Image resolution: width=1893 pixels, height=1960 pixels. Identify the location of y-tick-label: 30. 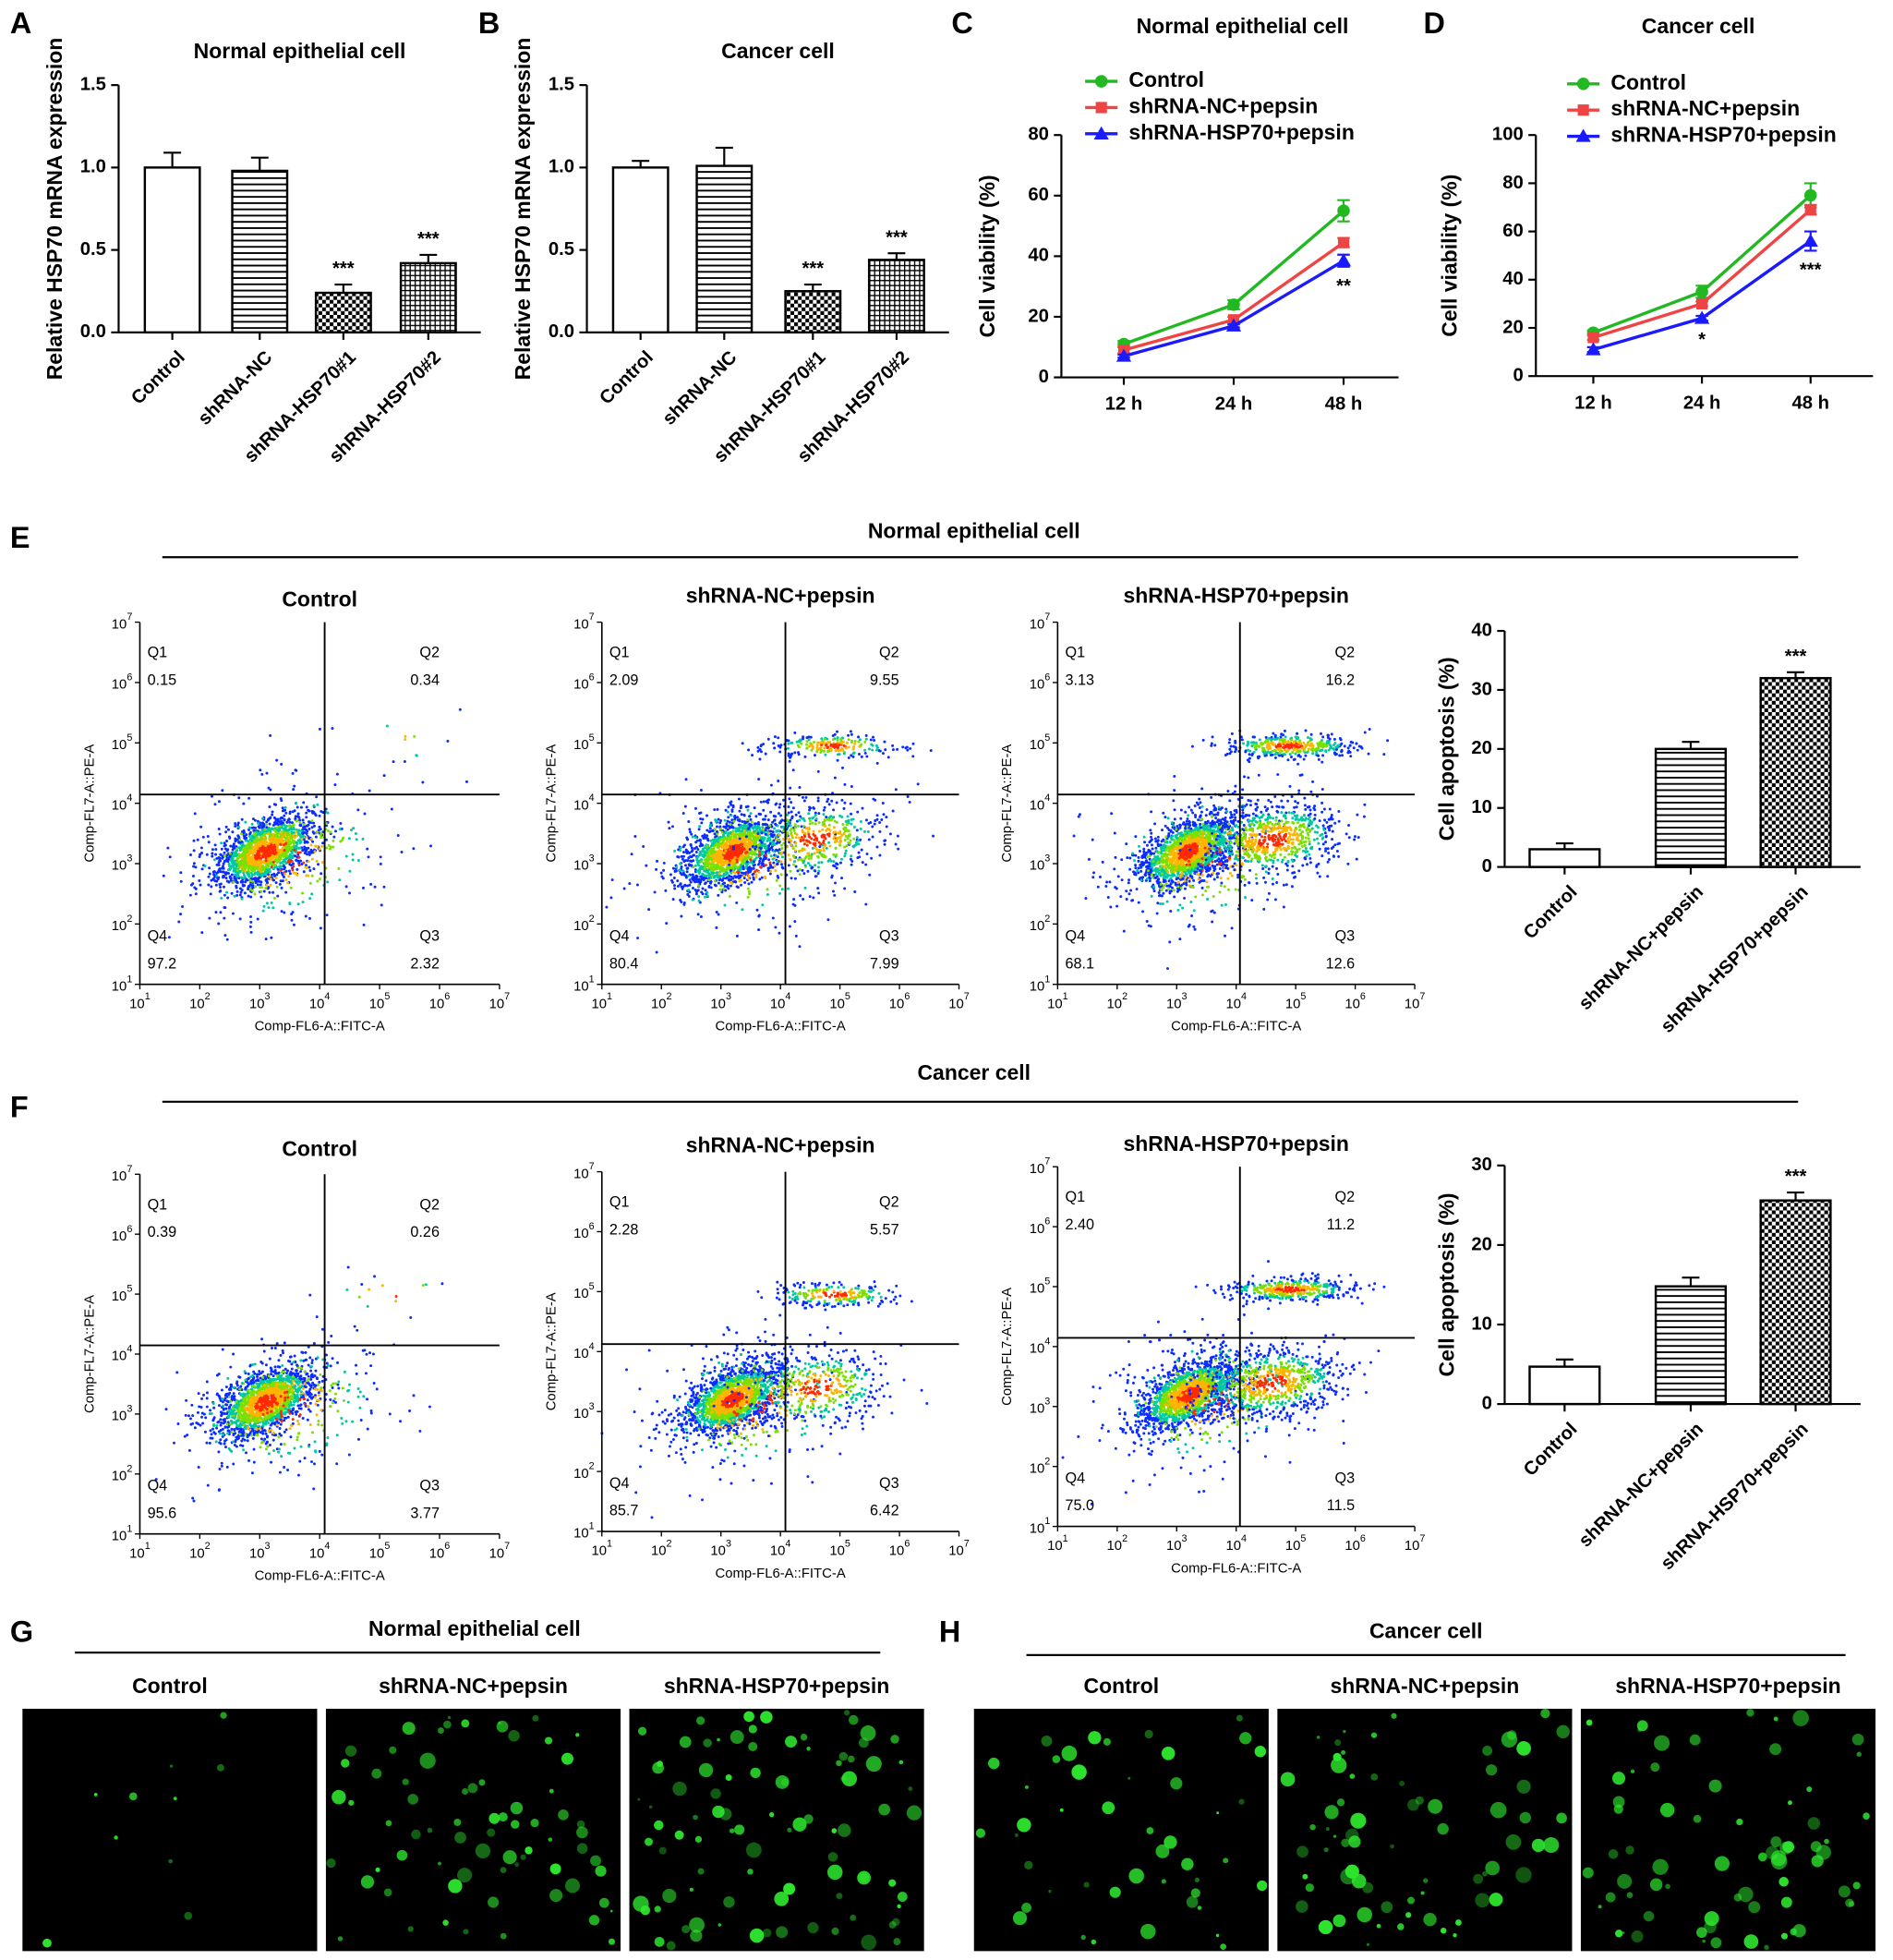
(1481, 1165).